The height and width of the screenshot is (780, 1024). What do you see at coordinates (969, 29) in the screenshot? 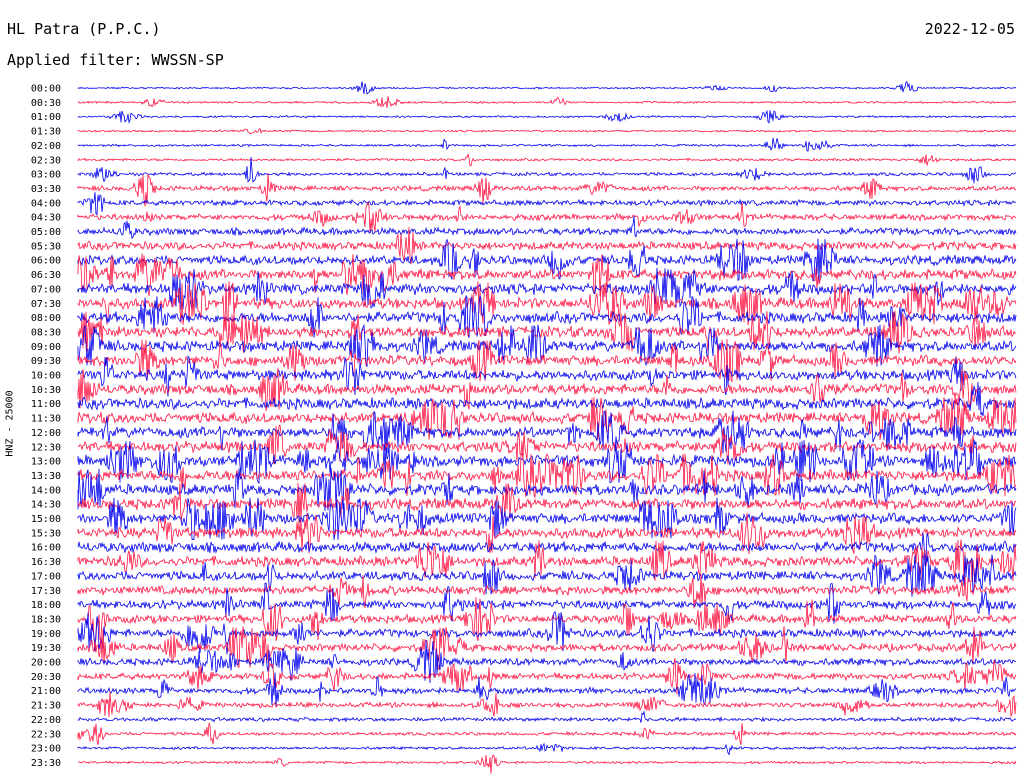
I see `chart-date: 2022-12-05` at bounding box center [969, 29].